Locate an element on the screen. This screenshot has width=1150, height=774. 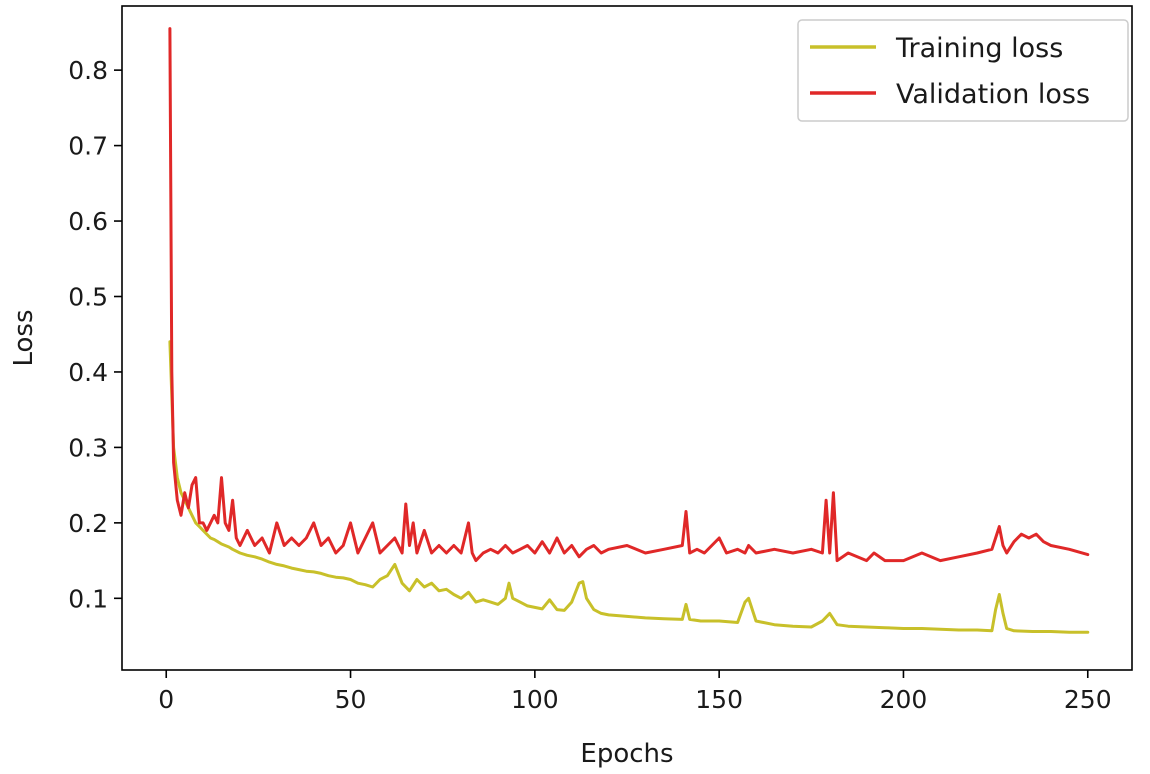
x-tick-label: 200 is located at coordinates (904, 699).